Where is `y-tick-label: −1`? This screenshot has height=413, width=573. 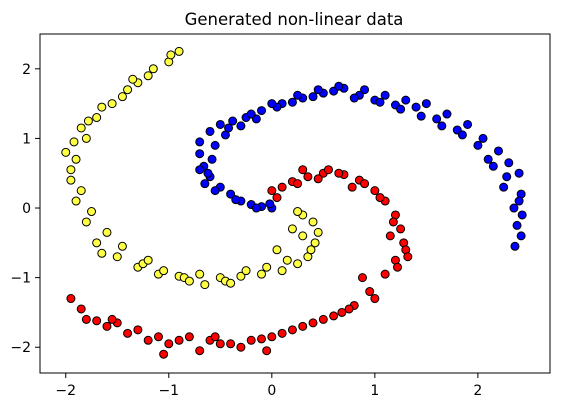
y-tick-label: −1 is located at coordinates (20, 279).